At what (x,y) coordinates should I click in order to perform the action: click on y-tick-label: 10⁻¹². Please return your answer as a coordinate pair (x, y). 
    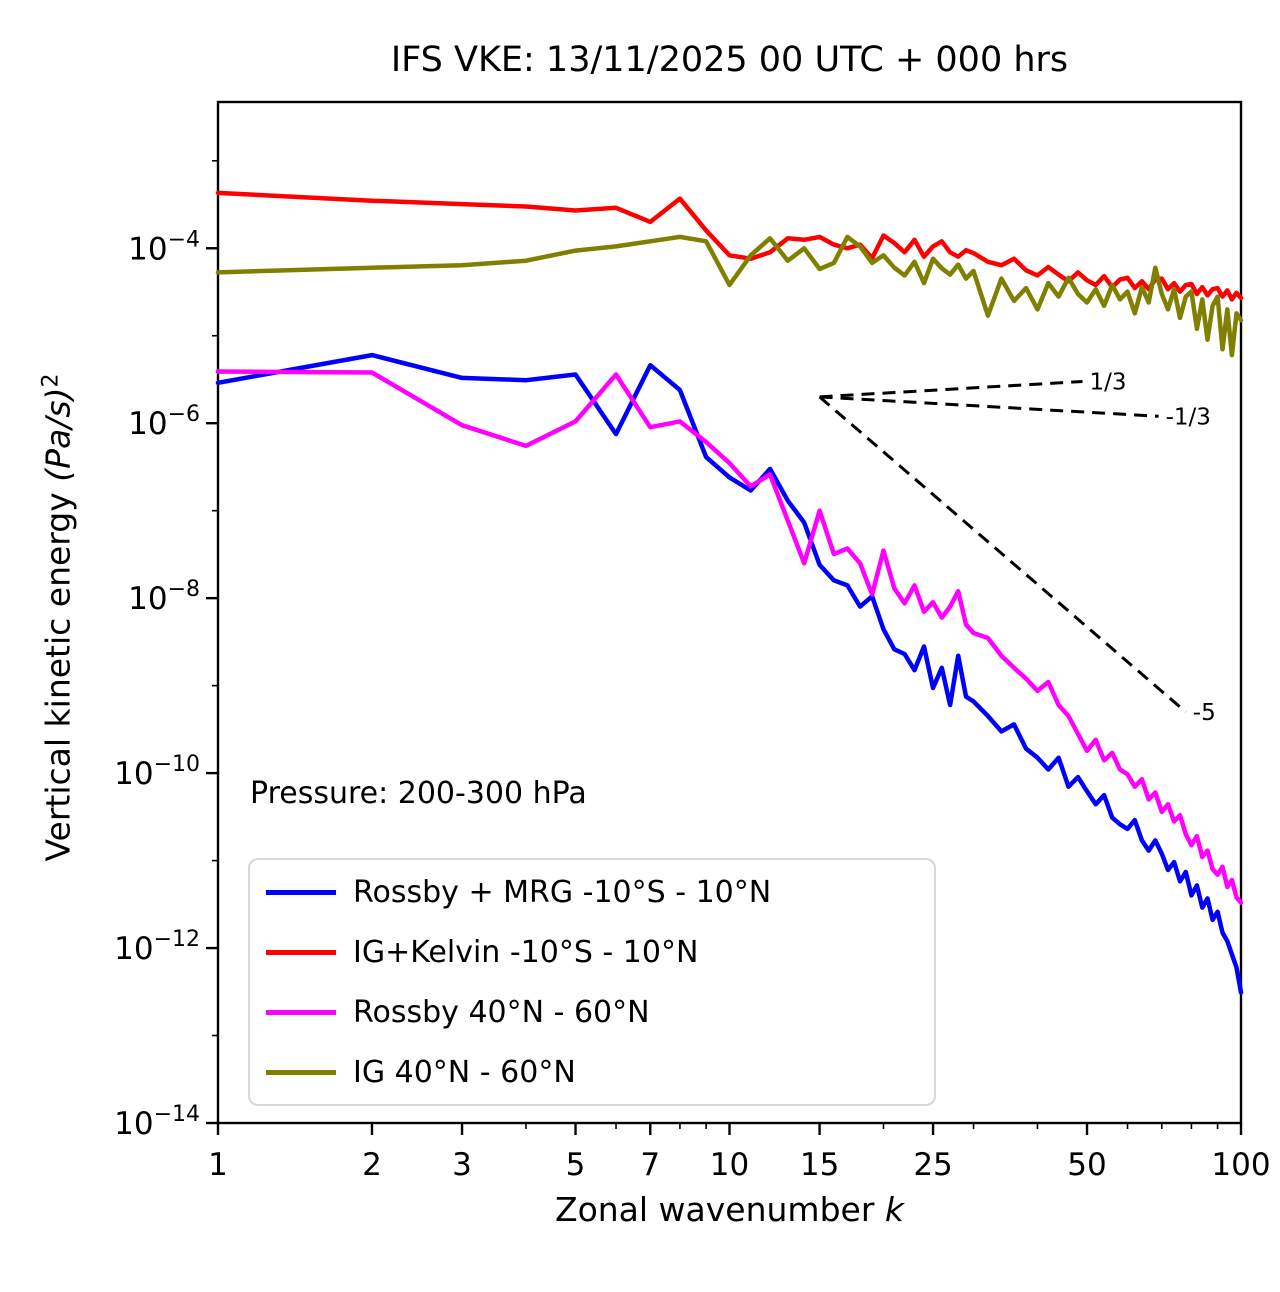
    Looking at the image, I should click on (157, 947).